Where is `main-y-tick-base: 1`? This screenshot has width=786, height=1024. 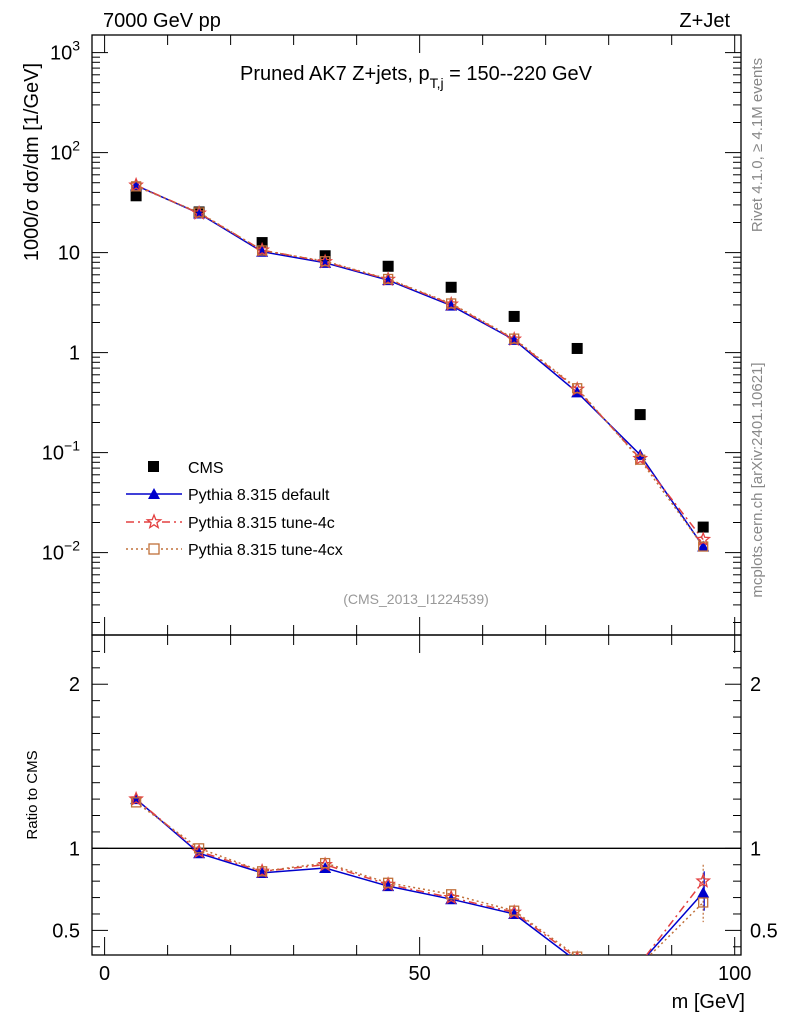
main-y-tick-base: 1 is located at coordinates (74, 354).